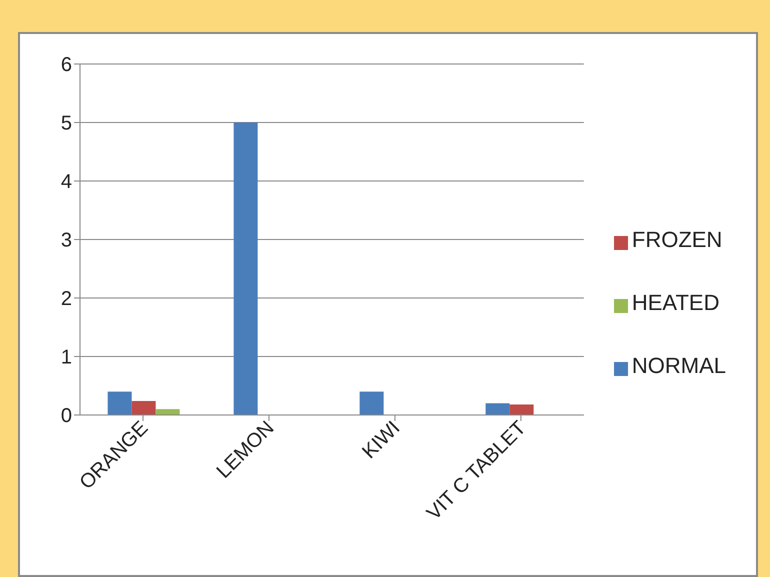  I want to click on y-tick-label: 5, so click(66, 123).